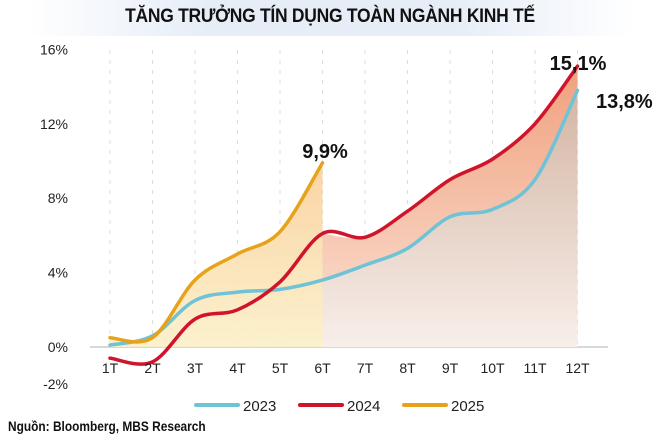 The image size is (660, 446). I want to click on x-tick-label: 2T, so click(152, 368).